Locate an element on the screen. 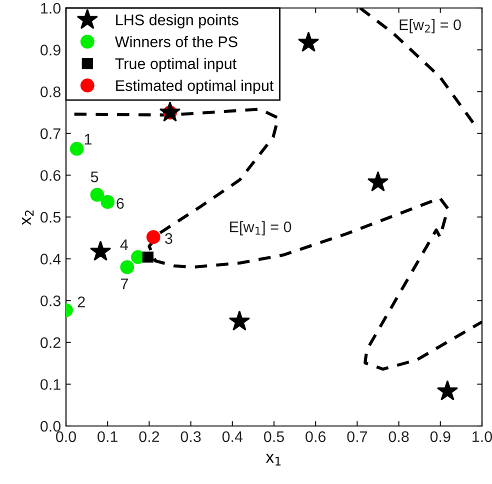 This screenshot has width=492, height=484. y-tick-label: 0.4 is located at coordinates (50, 259).